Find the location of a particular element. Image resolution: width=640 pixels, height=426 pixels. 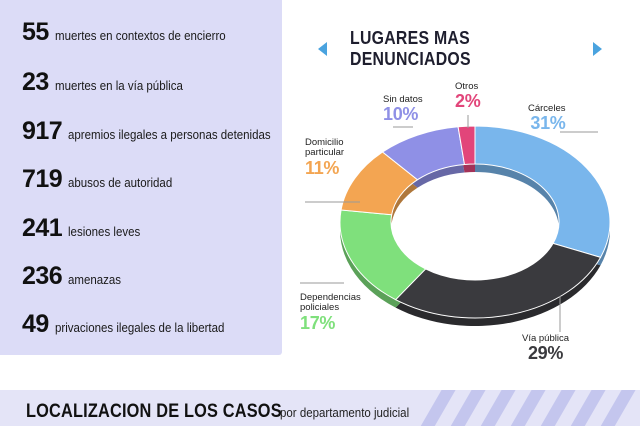

chart-title: LUGARES MAS DENUNCIADOS is located at coordinates (410, 48).